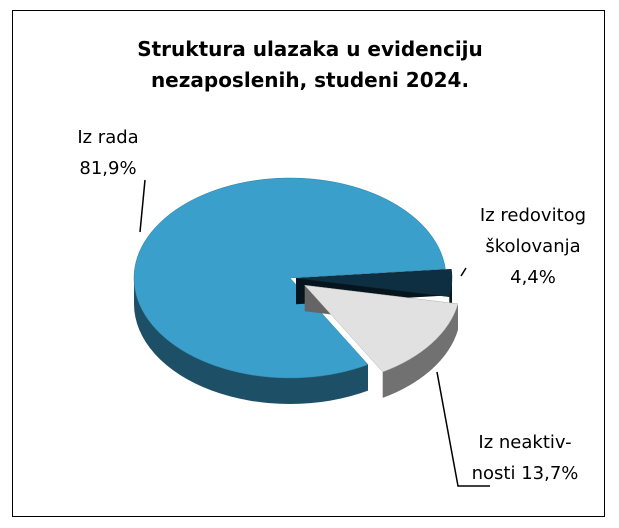 The width and height of the screenshot is (619, 528). I want to click on category-label: Iz rada, so click(108, 137).